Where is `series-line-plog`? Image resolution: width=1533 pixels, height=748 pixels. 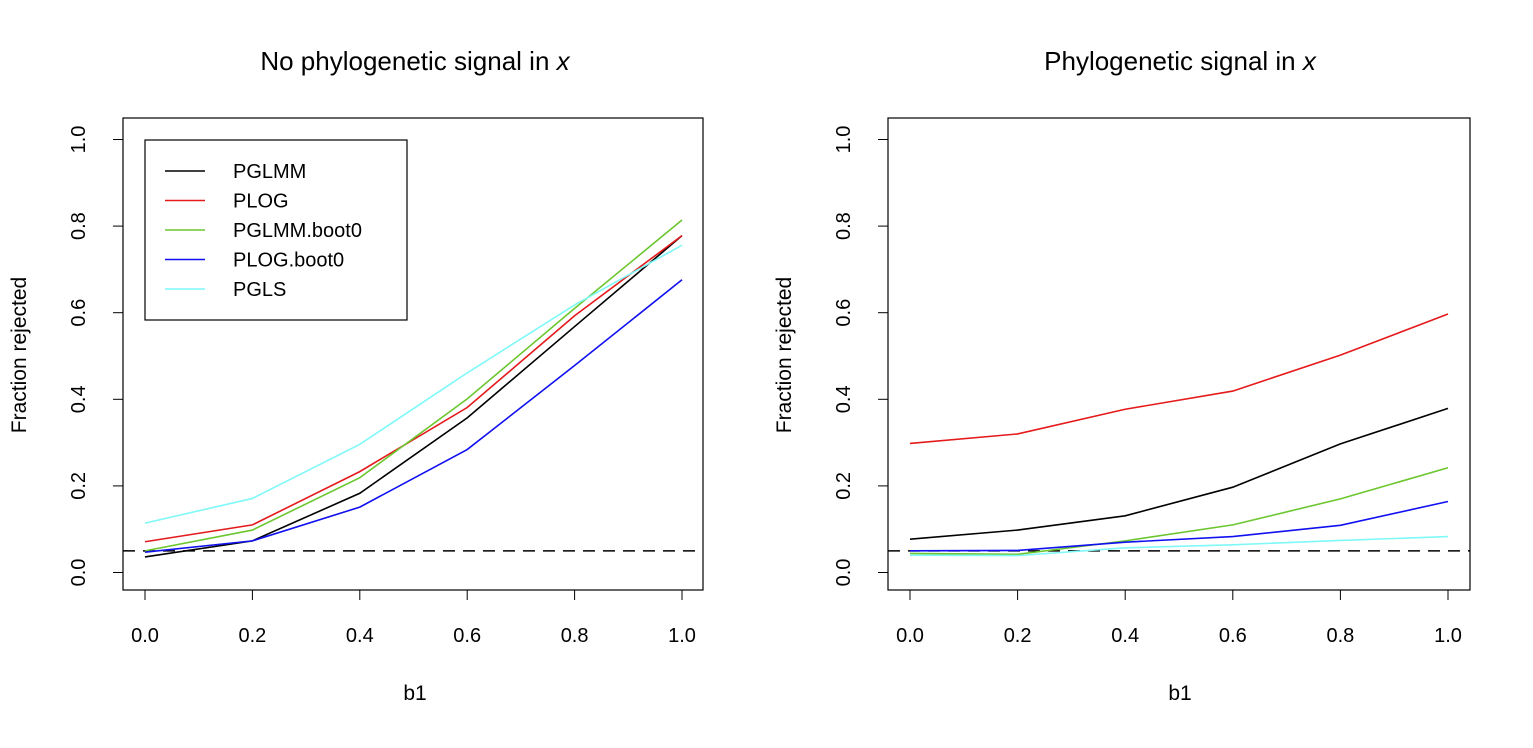 series-line-plog is located at coordinates (413, 388).